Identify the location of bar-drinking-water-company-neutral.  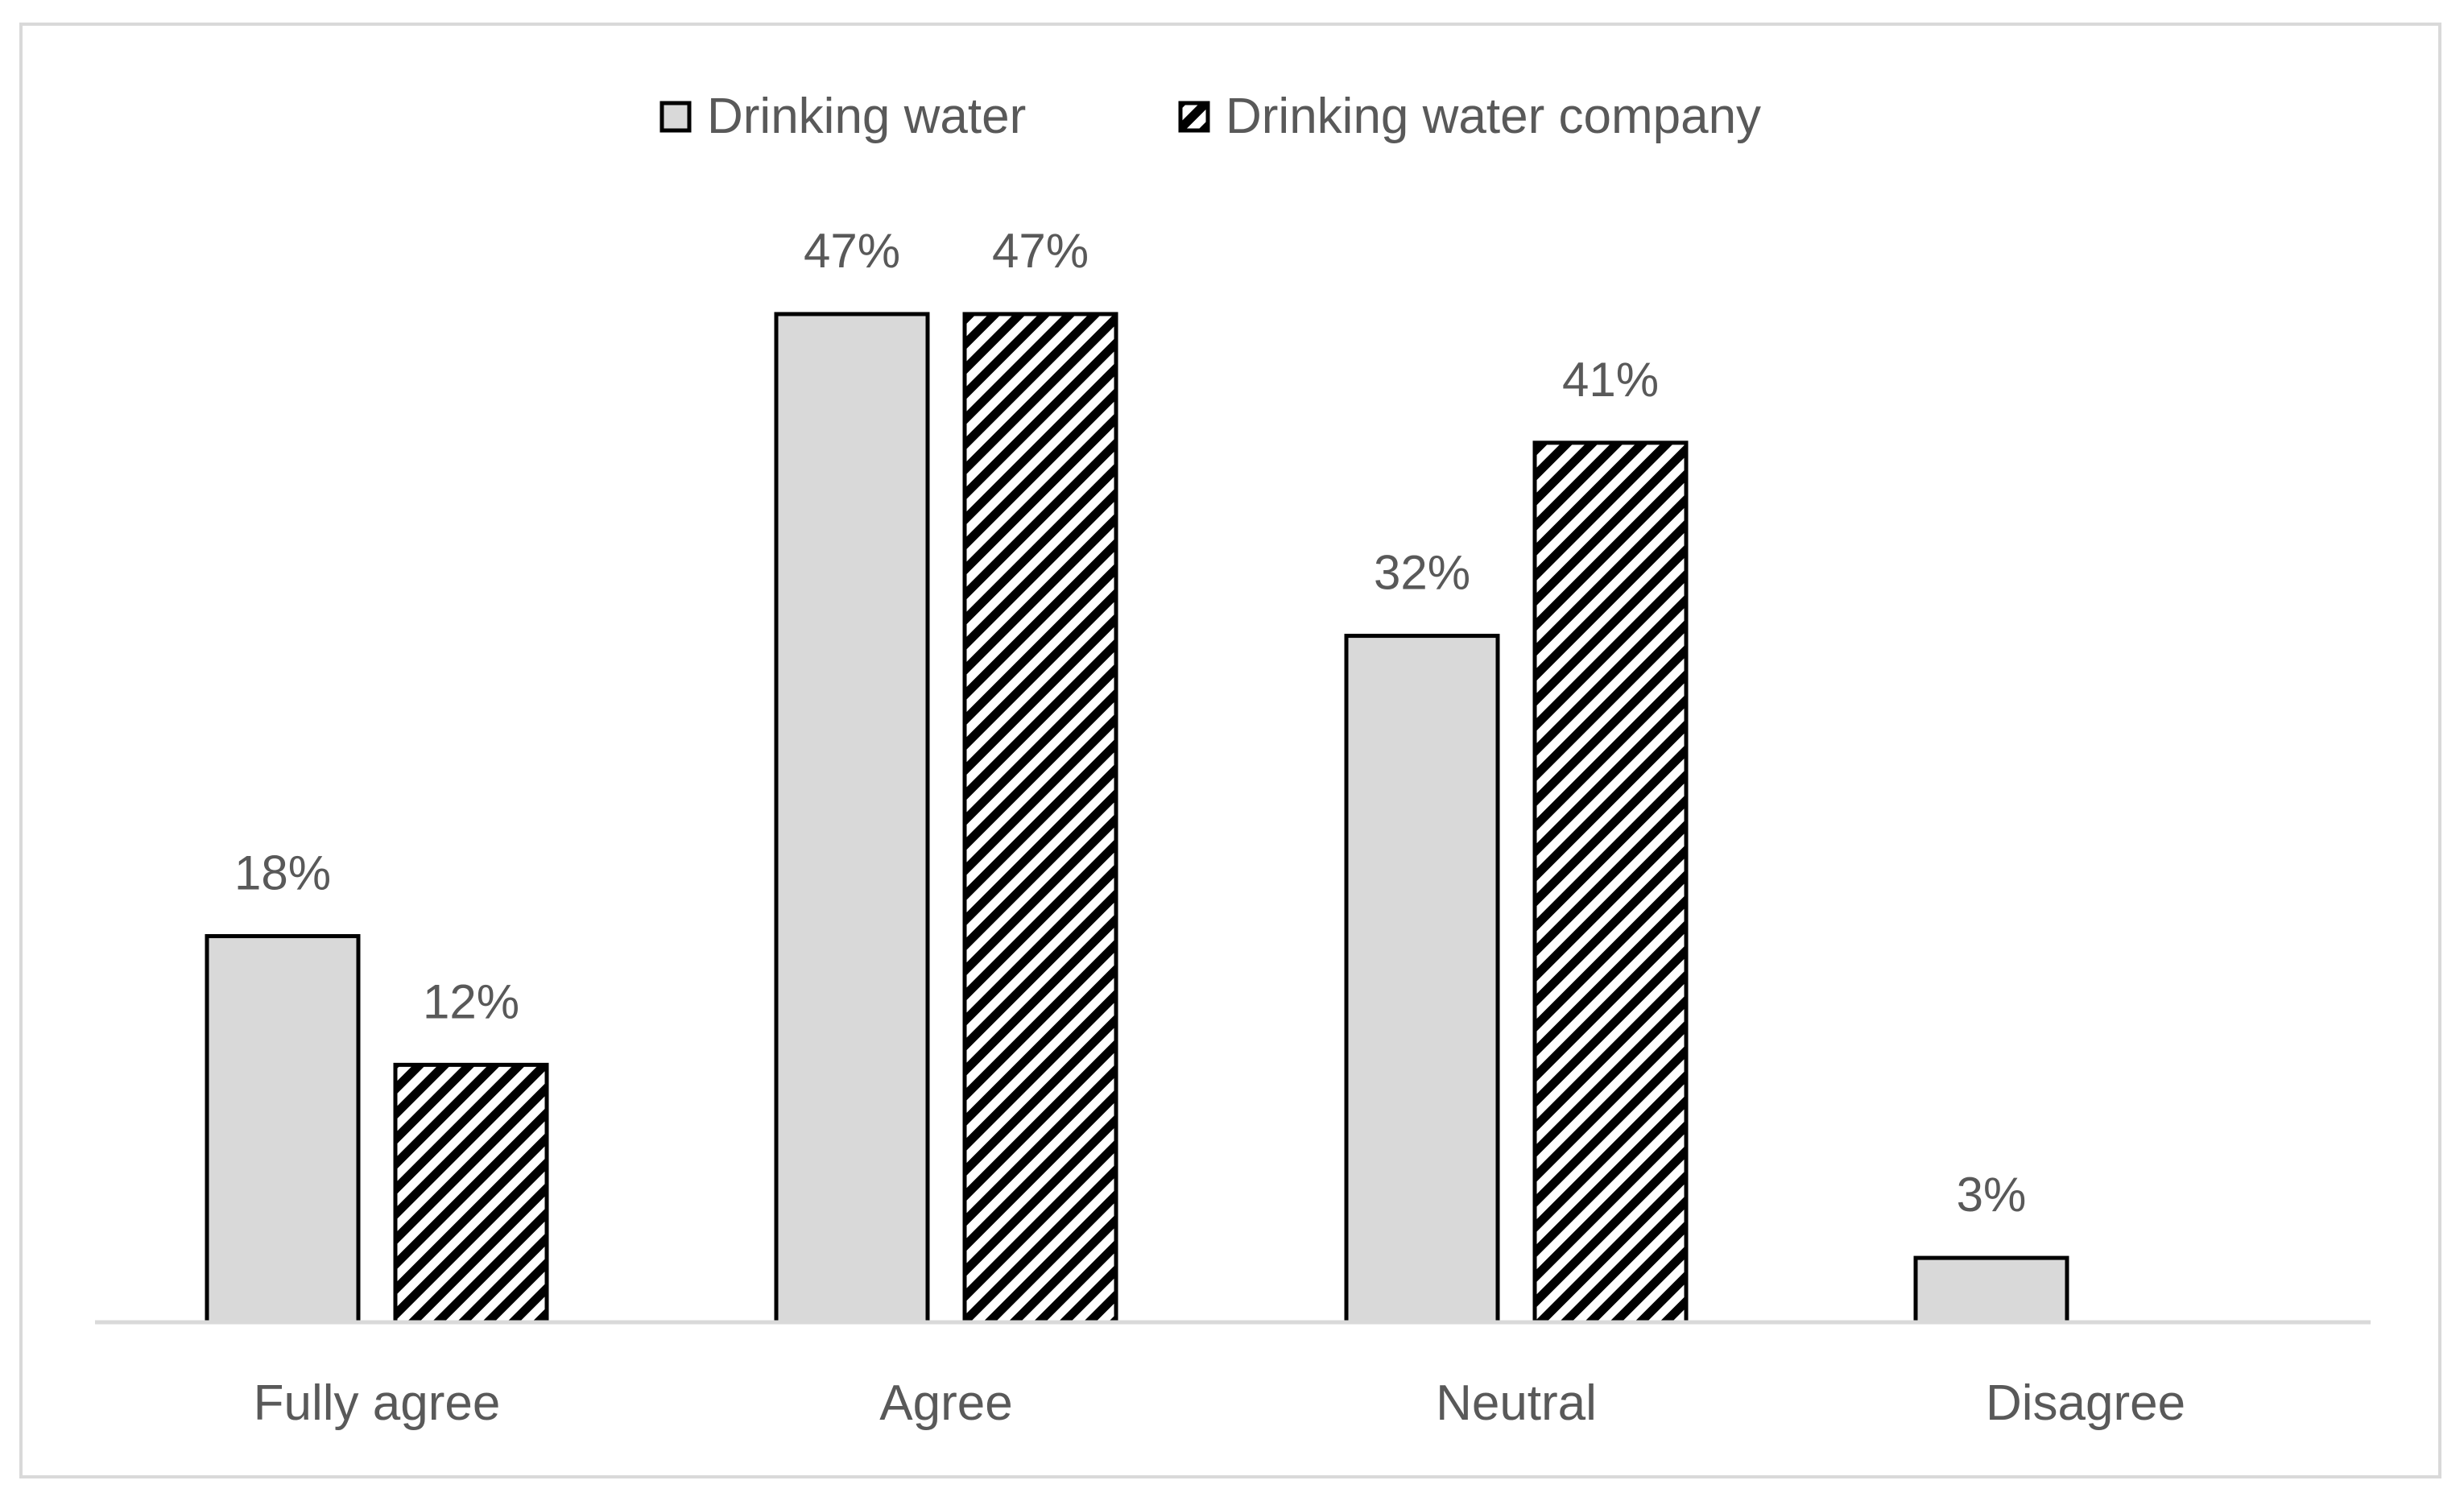
(1610, 882).